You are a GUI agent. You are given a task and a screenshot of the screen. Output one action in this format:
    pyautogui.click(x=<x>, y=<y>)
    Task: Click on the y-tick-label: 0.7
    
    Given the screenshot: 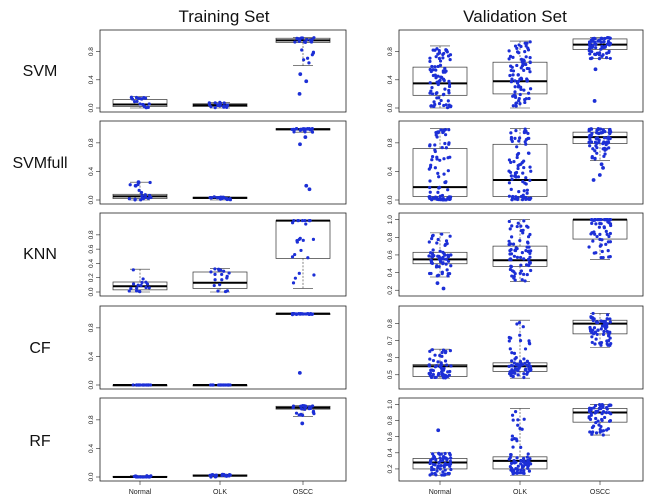 What is the action you would take?
    pyautogui.click(x=390, y=340)
    